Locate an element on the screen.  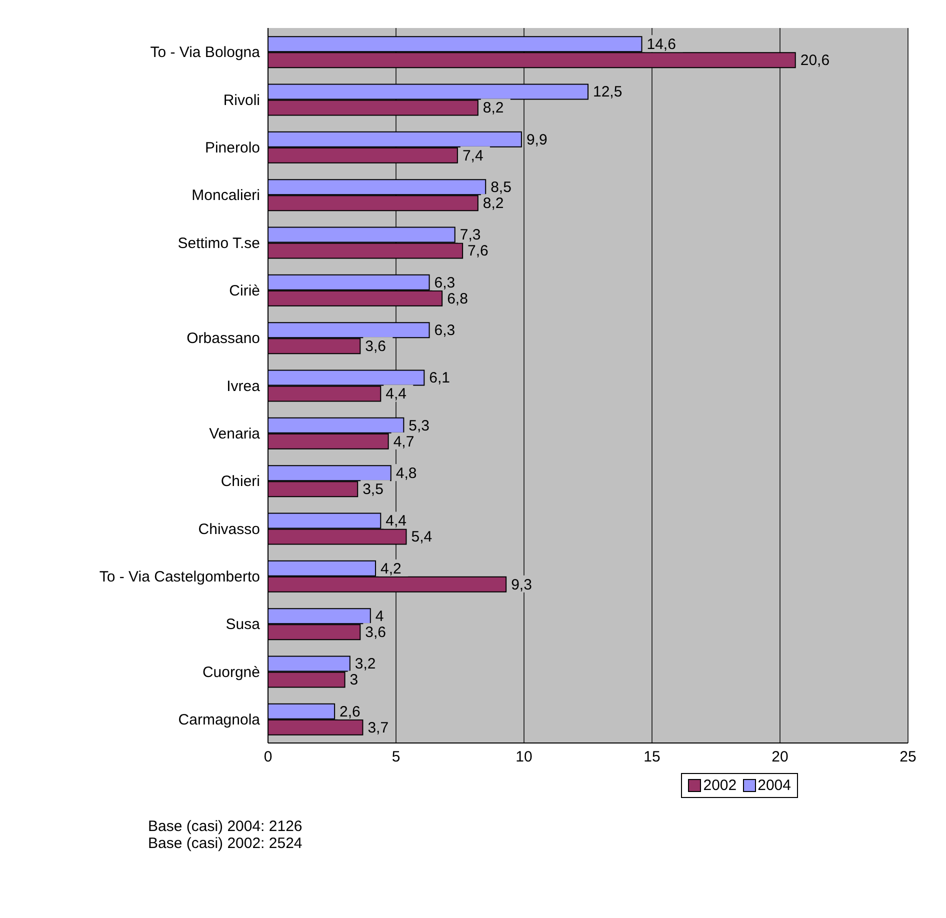
data-label: 4,8 is located at coordinates (406, 473).